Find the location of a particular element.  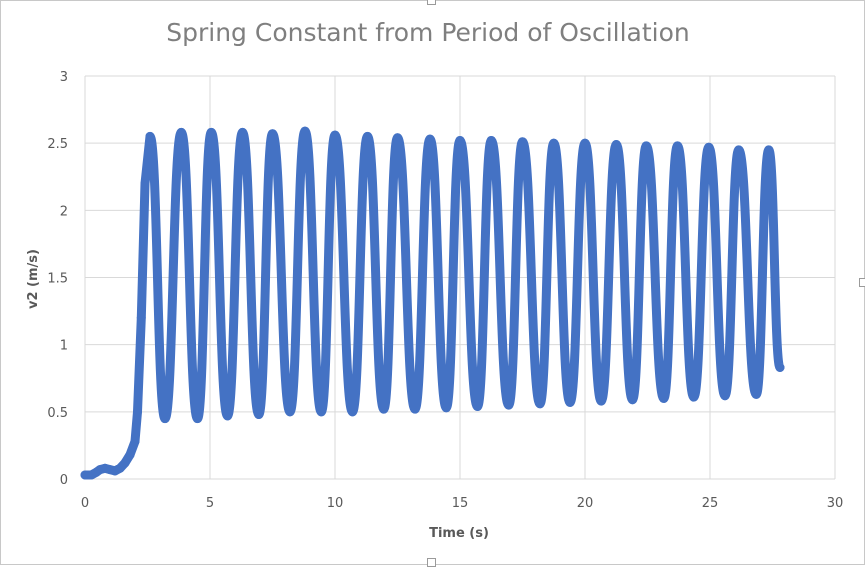

x-tick-label: 25 is located at coordinates (710, 503).